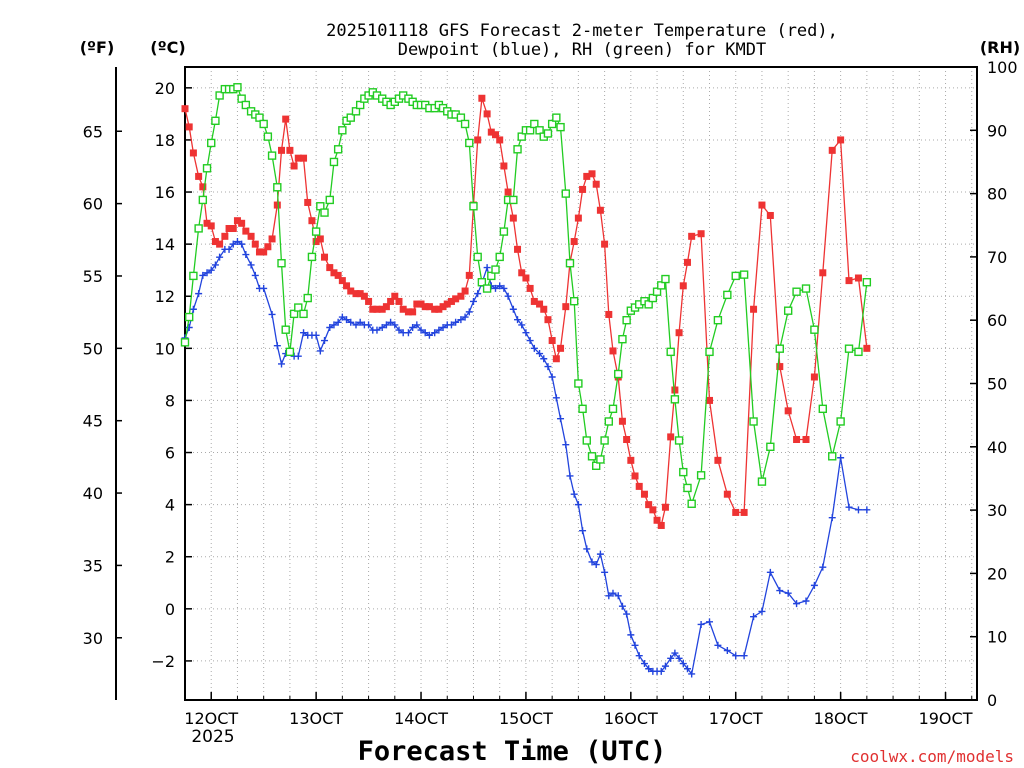 The width and height of the screenshot is (1024, 768). What do you see at coordinates (997, 384) in the screenshot?
I see `rh-tick-label: 50` at bounding box center [997, 384].